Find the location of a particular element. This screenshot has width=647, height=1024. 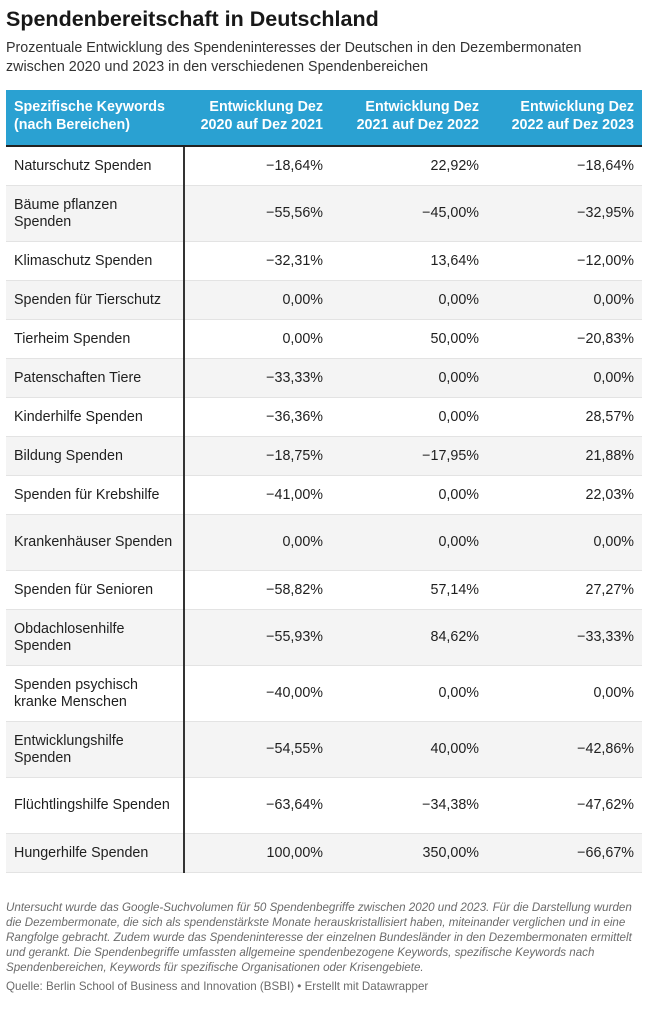

table-row: Patenschaften Tiere −33,33% 0,00% 0,00% is located at coordinates (324, 378).